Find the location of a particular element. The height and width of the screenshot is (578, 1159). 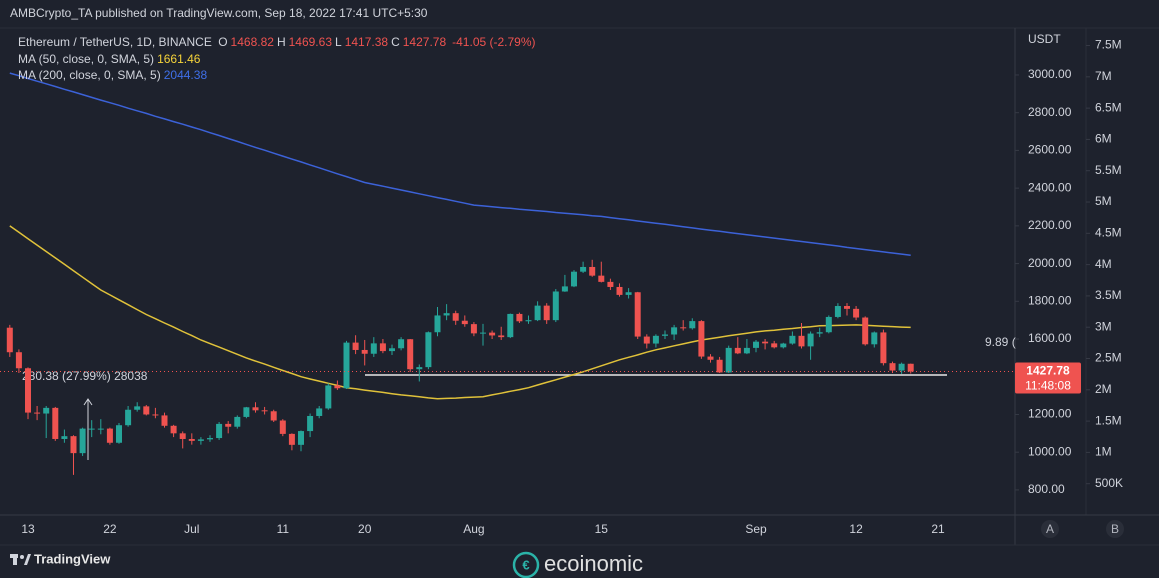

x-tick-label: 21 is located at coordinates (938, 529).